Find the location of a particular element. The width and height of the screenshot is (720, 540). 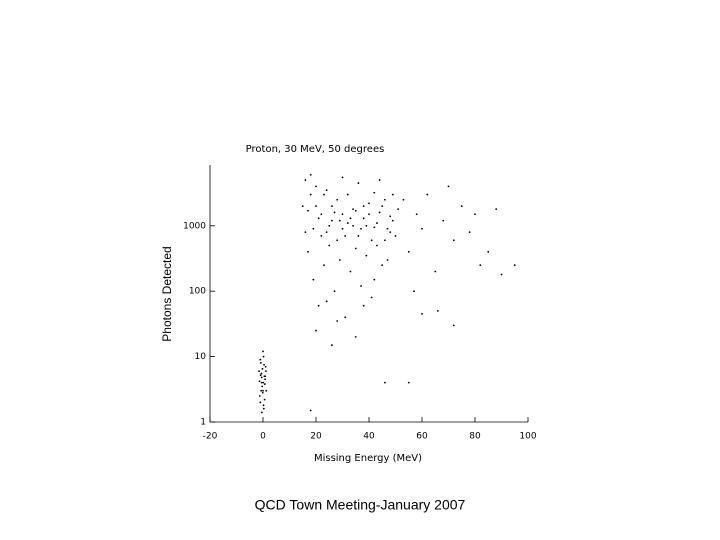

chart-title: Proton, 30 MeV, 50 degrees is located at coordinates (315, 149).